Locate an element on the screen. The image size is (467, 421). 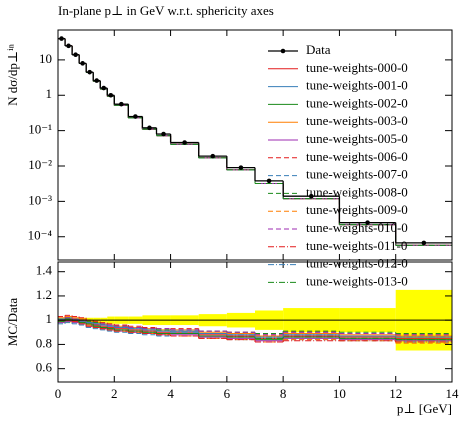
legend-label: tune-weights-000-0 is located at coordinates (357, 67).